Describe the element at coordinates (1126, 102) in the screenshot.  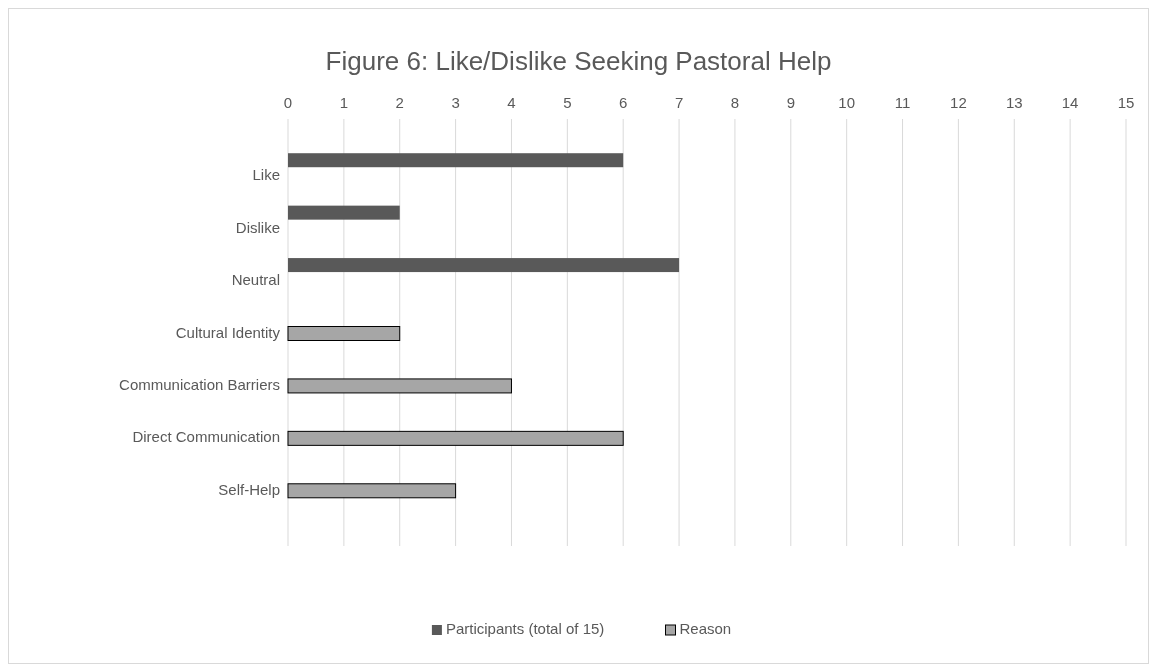
I see `x-tick-label: 15` at that location.